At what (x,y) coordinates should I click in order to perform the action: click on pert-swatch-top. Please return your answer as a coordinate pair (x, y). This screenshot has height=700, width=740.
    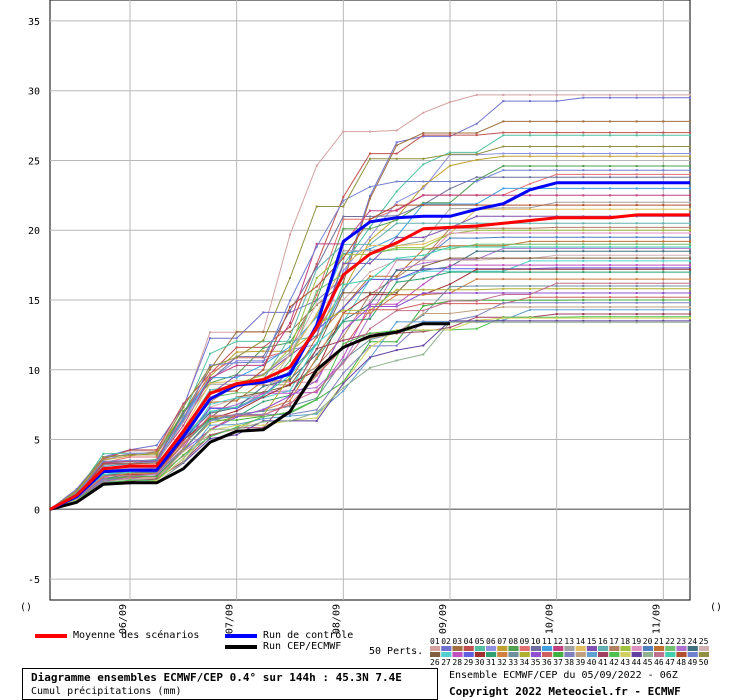
    Looking at the image, I should click on (647, 648).